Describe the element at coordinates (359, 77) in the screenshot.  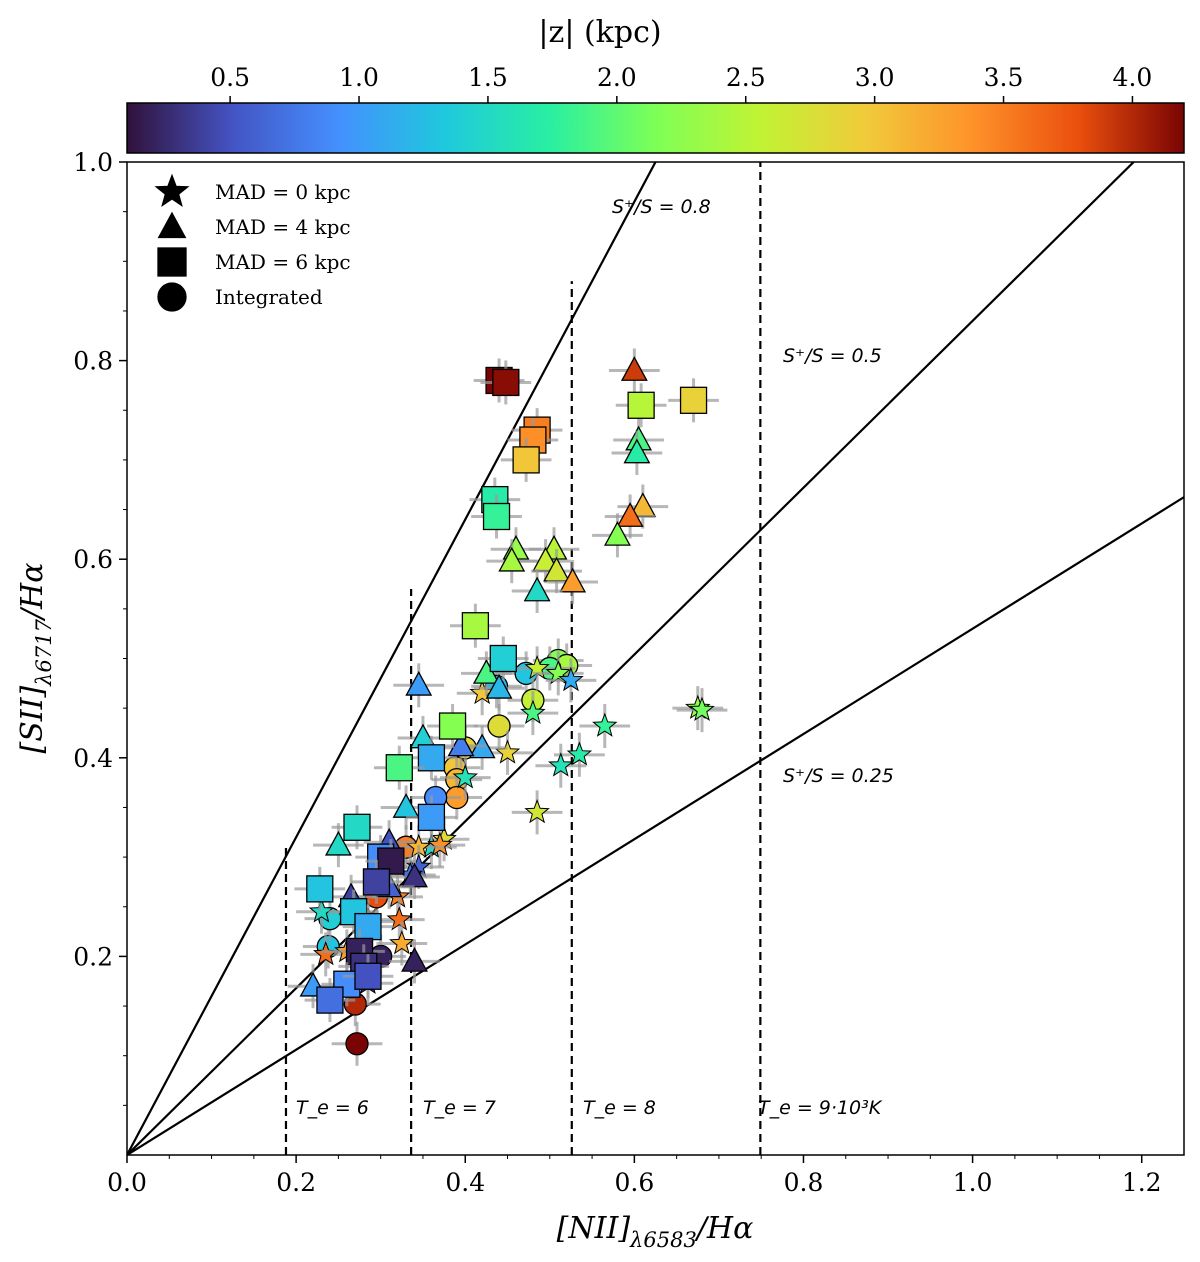
I see `colorbar-tick-label-1: 1.0` at that location.